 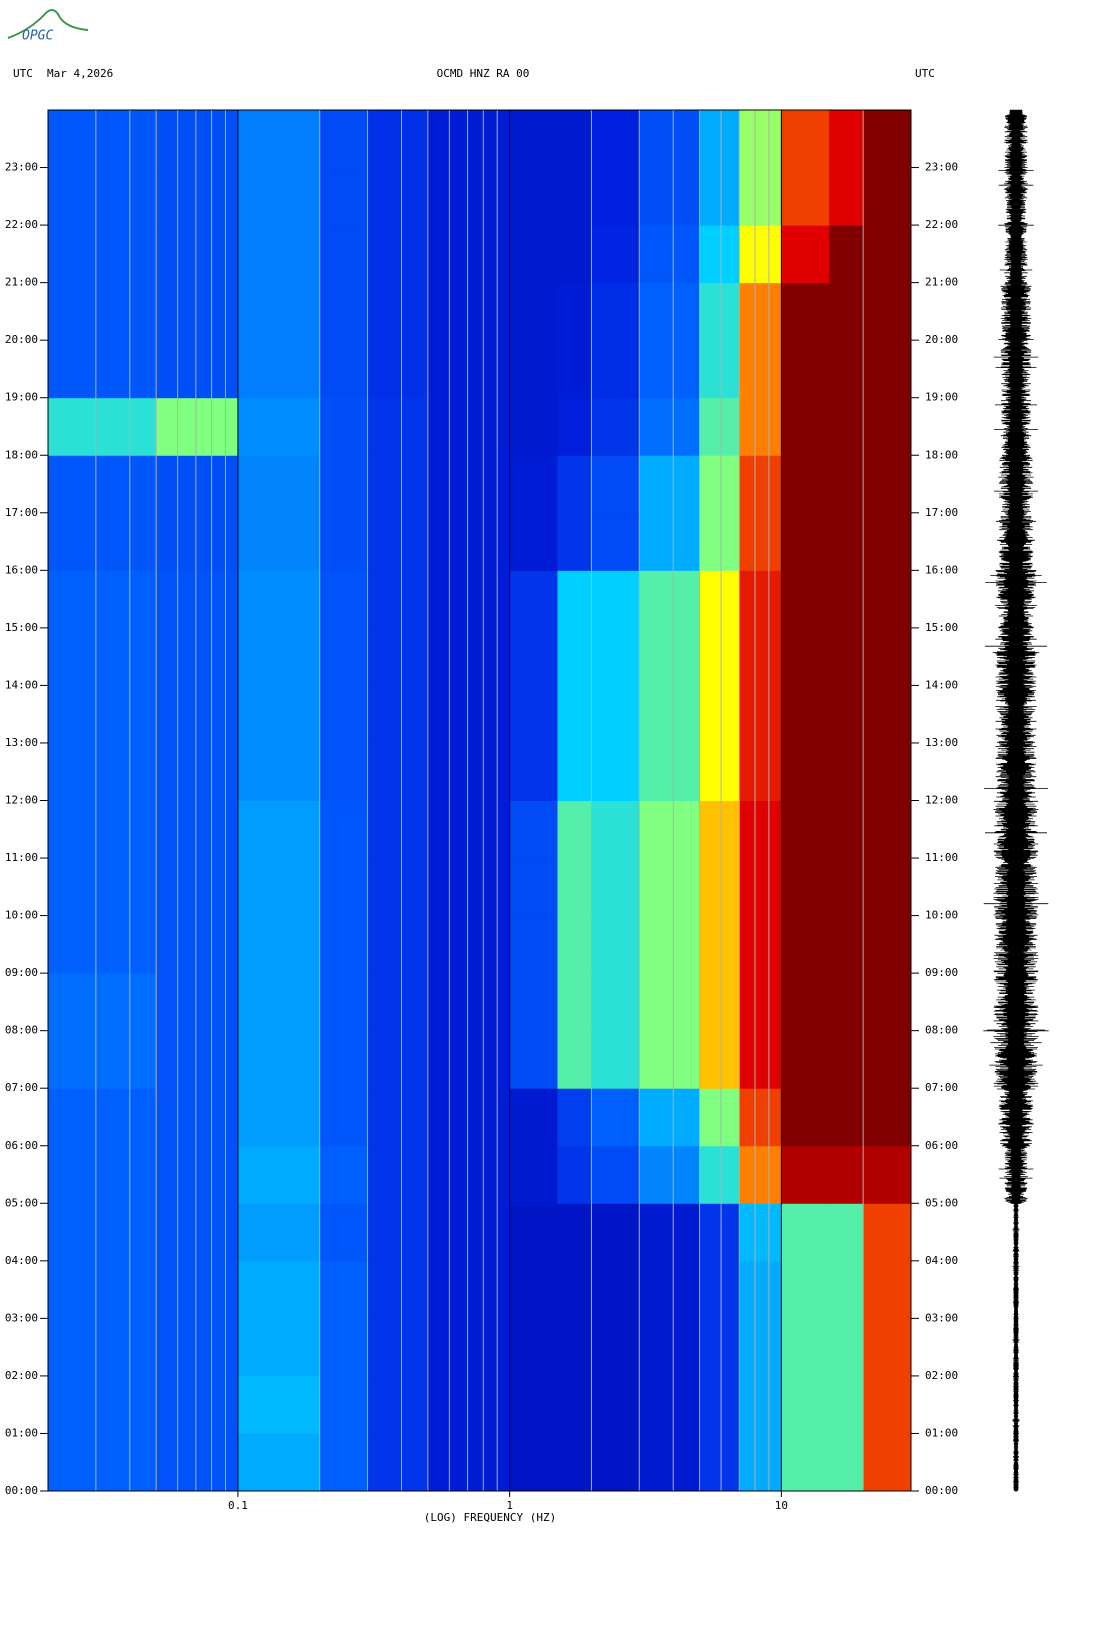 What do you see at coordinates (238, 1505) in the screenshot?
I see `x-tick-label: 0.1` at bounding box center [238, 1505].